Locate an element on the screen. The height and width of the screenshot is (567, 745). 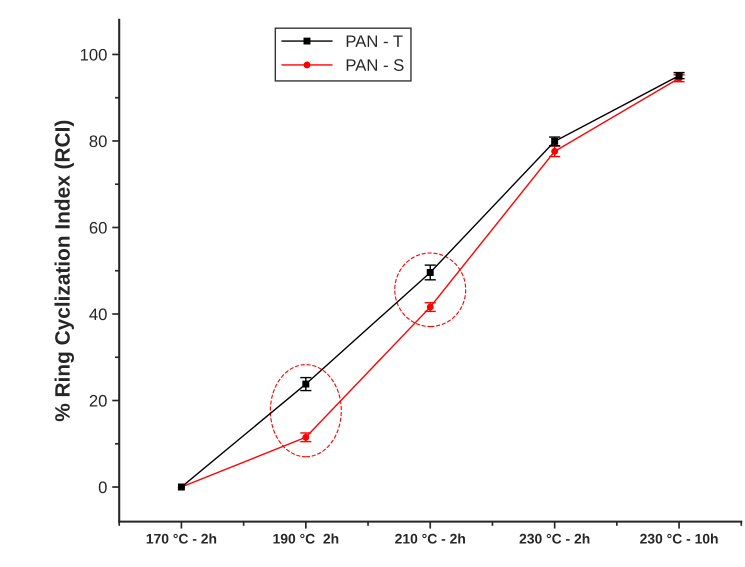
y-tick-label: 60 is located at coordinates (98, 228).